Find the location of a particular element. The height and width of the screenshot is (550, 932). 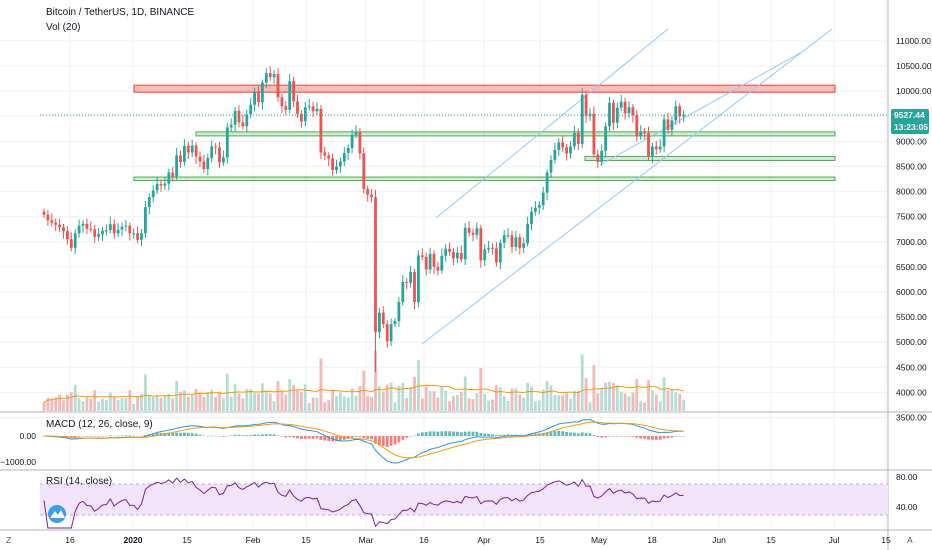

rsi-legend: RSI (14, close) is located at coordinates (79, 481).